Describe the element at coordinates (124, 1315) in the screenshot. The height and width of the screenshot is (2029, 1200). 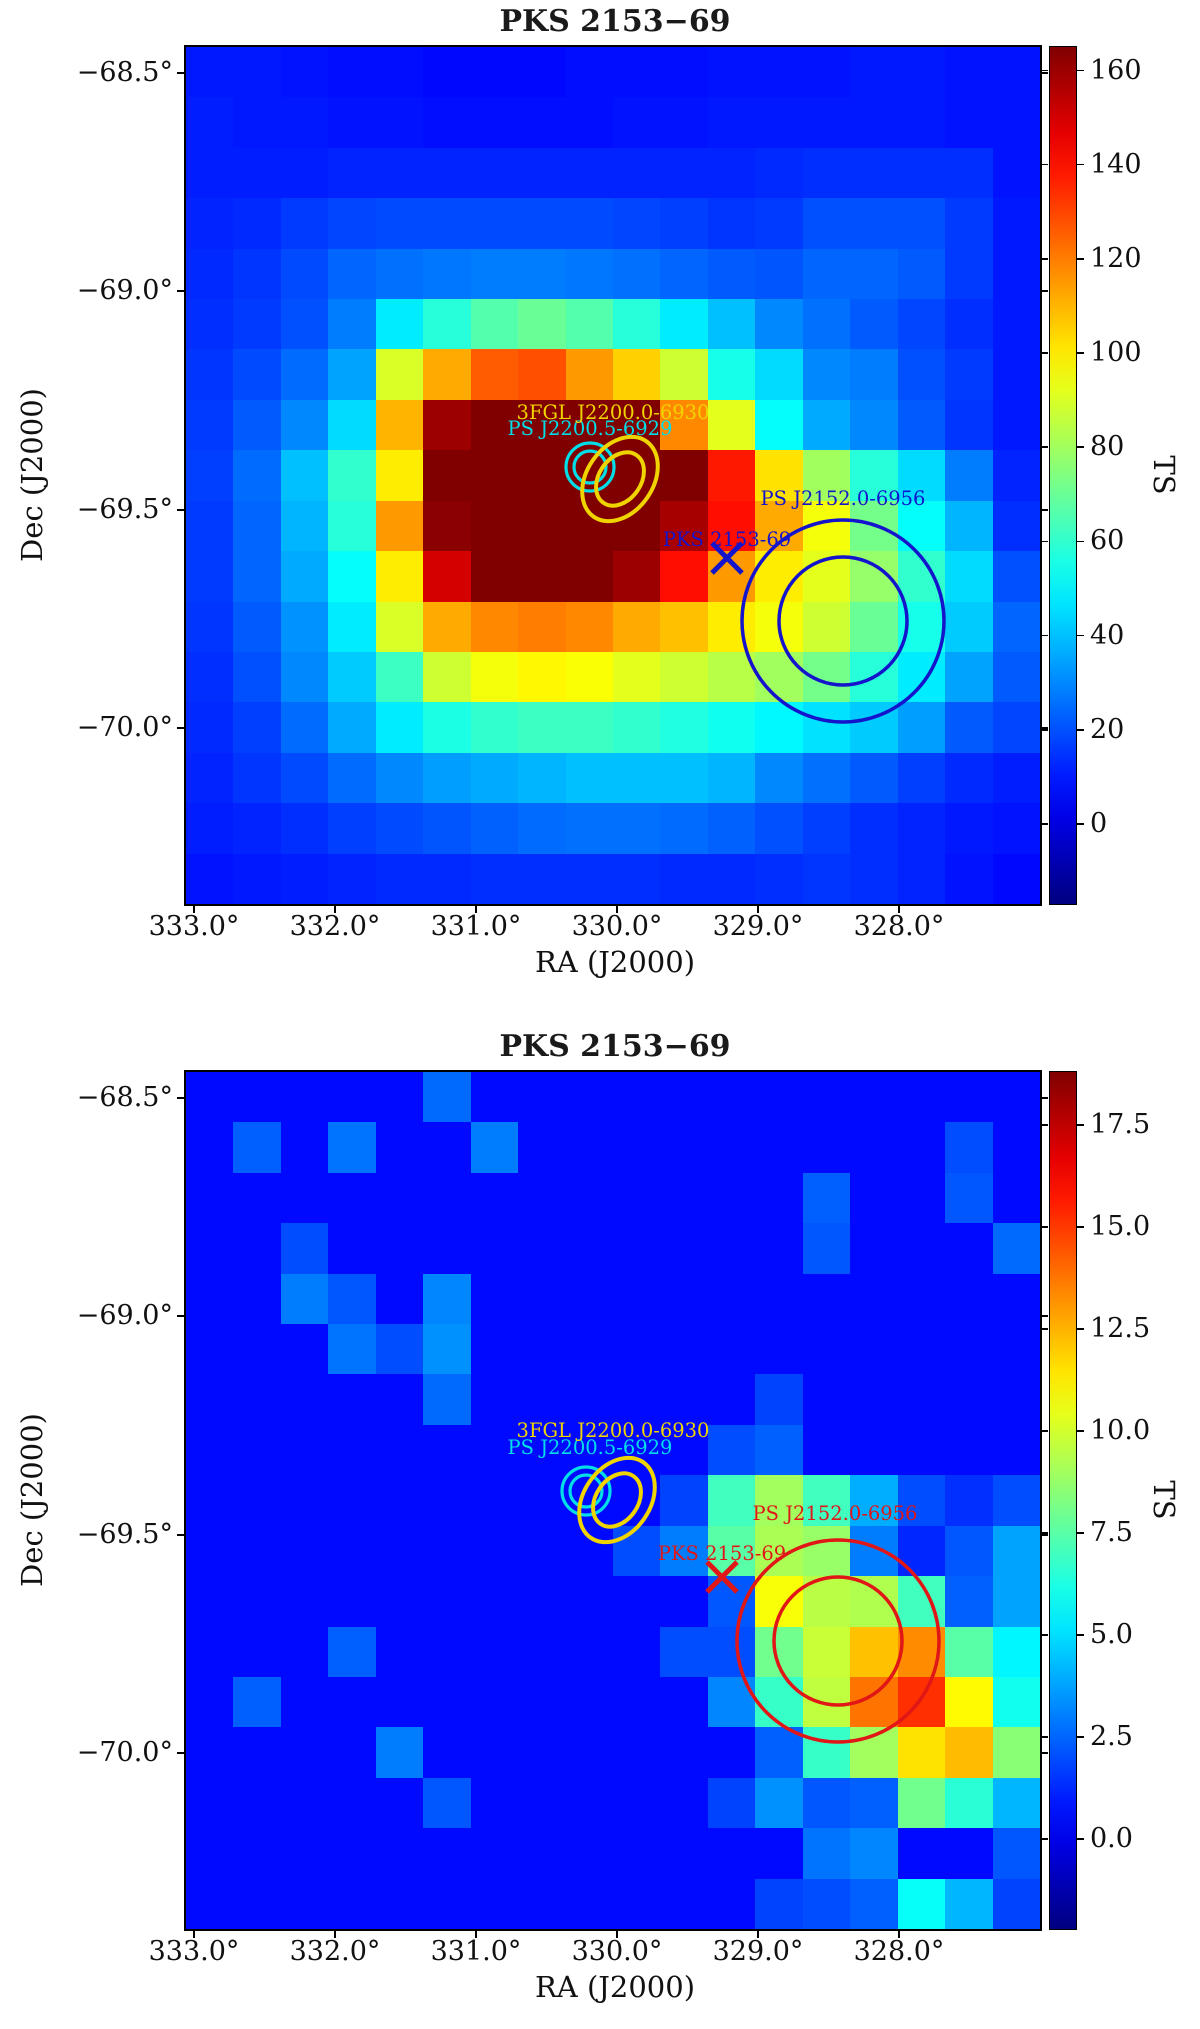
I see `y-tick-label: −69.0°` at that location.